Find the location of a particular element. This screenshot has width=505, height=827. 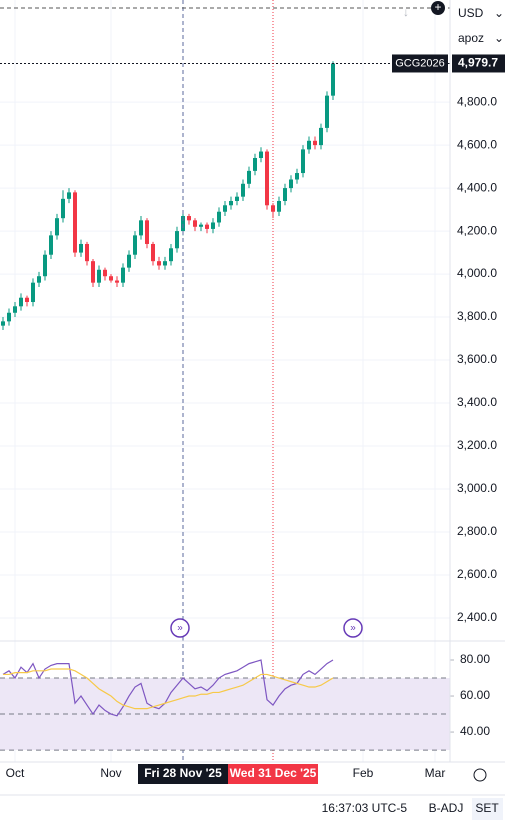

currency-button: USD ⌄ is located at coordinates (478, 14).